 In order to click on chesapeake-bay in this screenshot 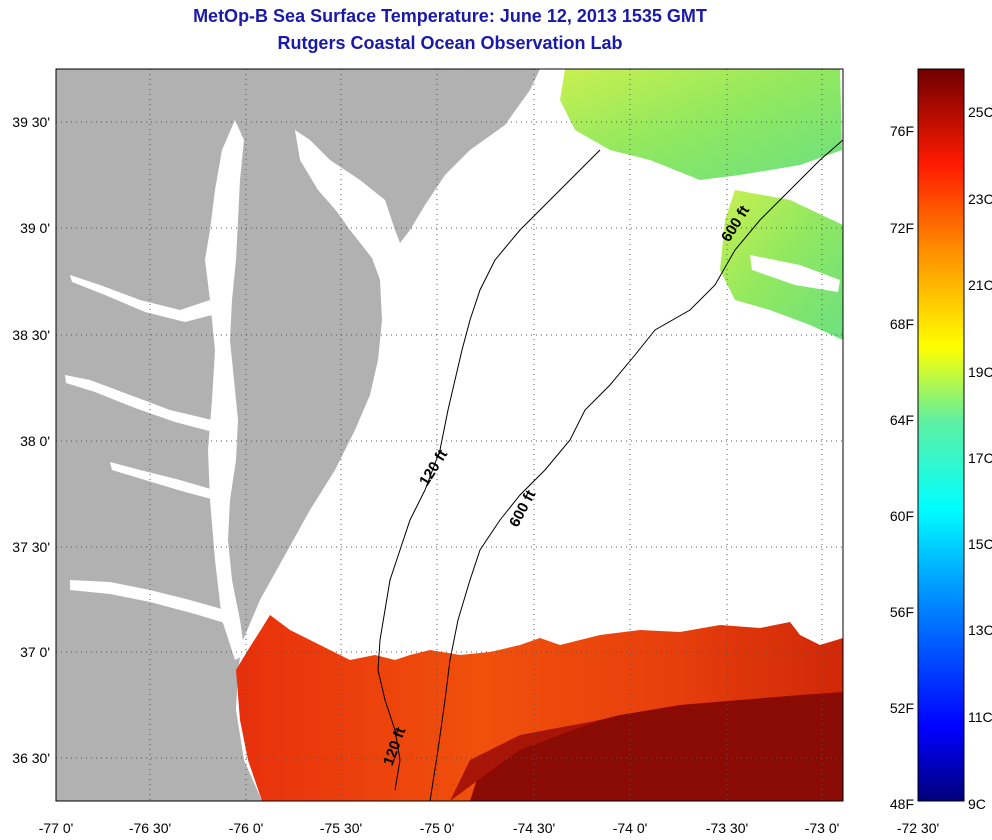, I will do `click(225, 390)`.